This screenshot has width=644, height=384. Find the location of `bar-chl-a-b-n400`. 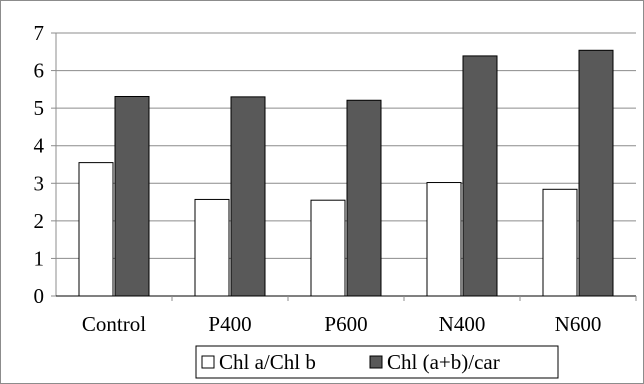

bar-chl-a-b-n400 is located at coordinates (444, 239).